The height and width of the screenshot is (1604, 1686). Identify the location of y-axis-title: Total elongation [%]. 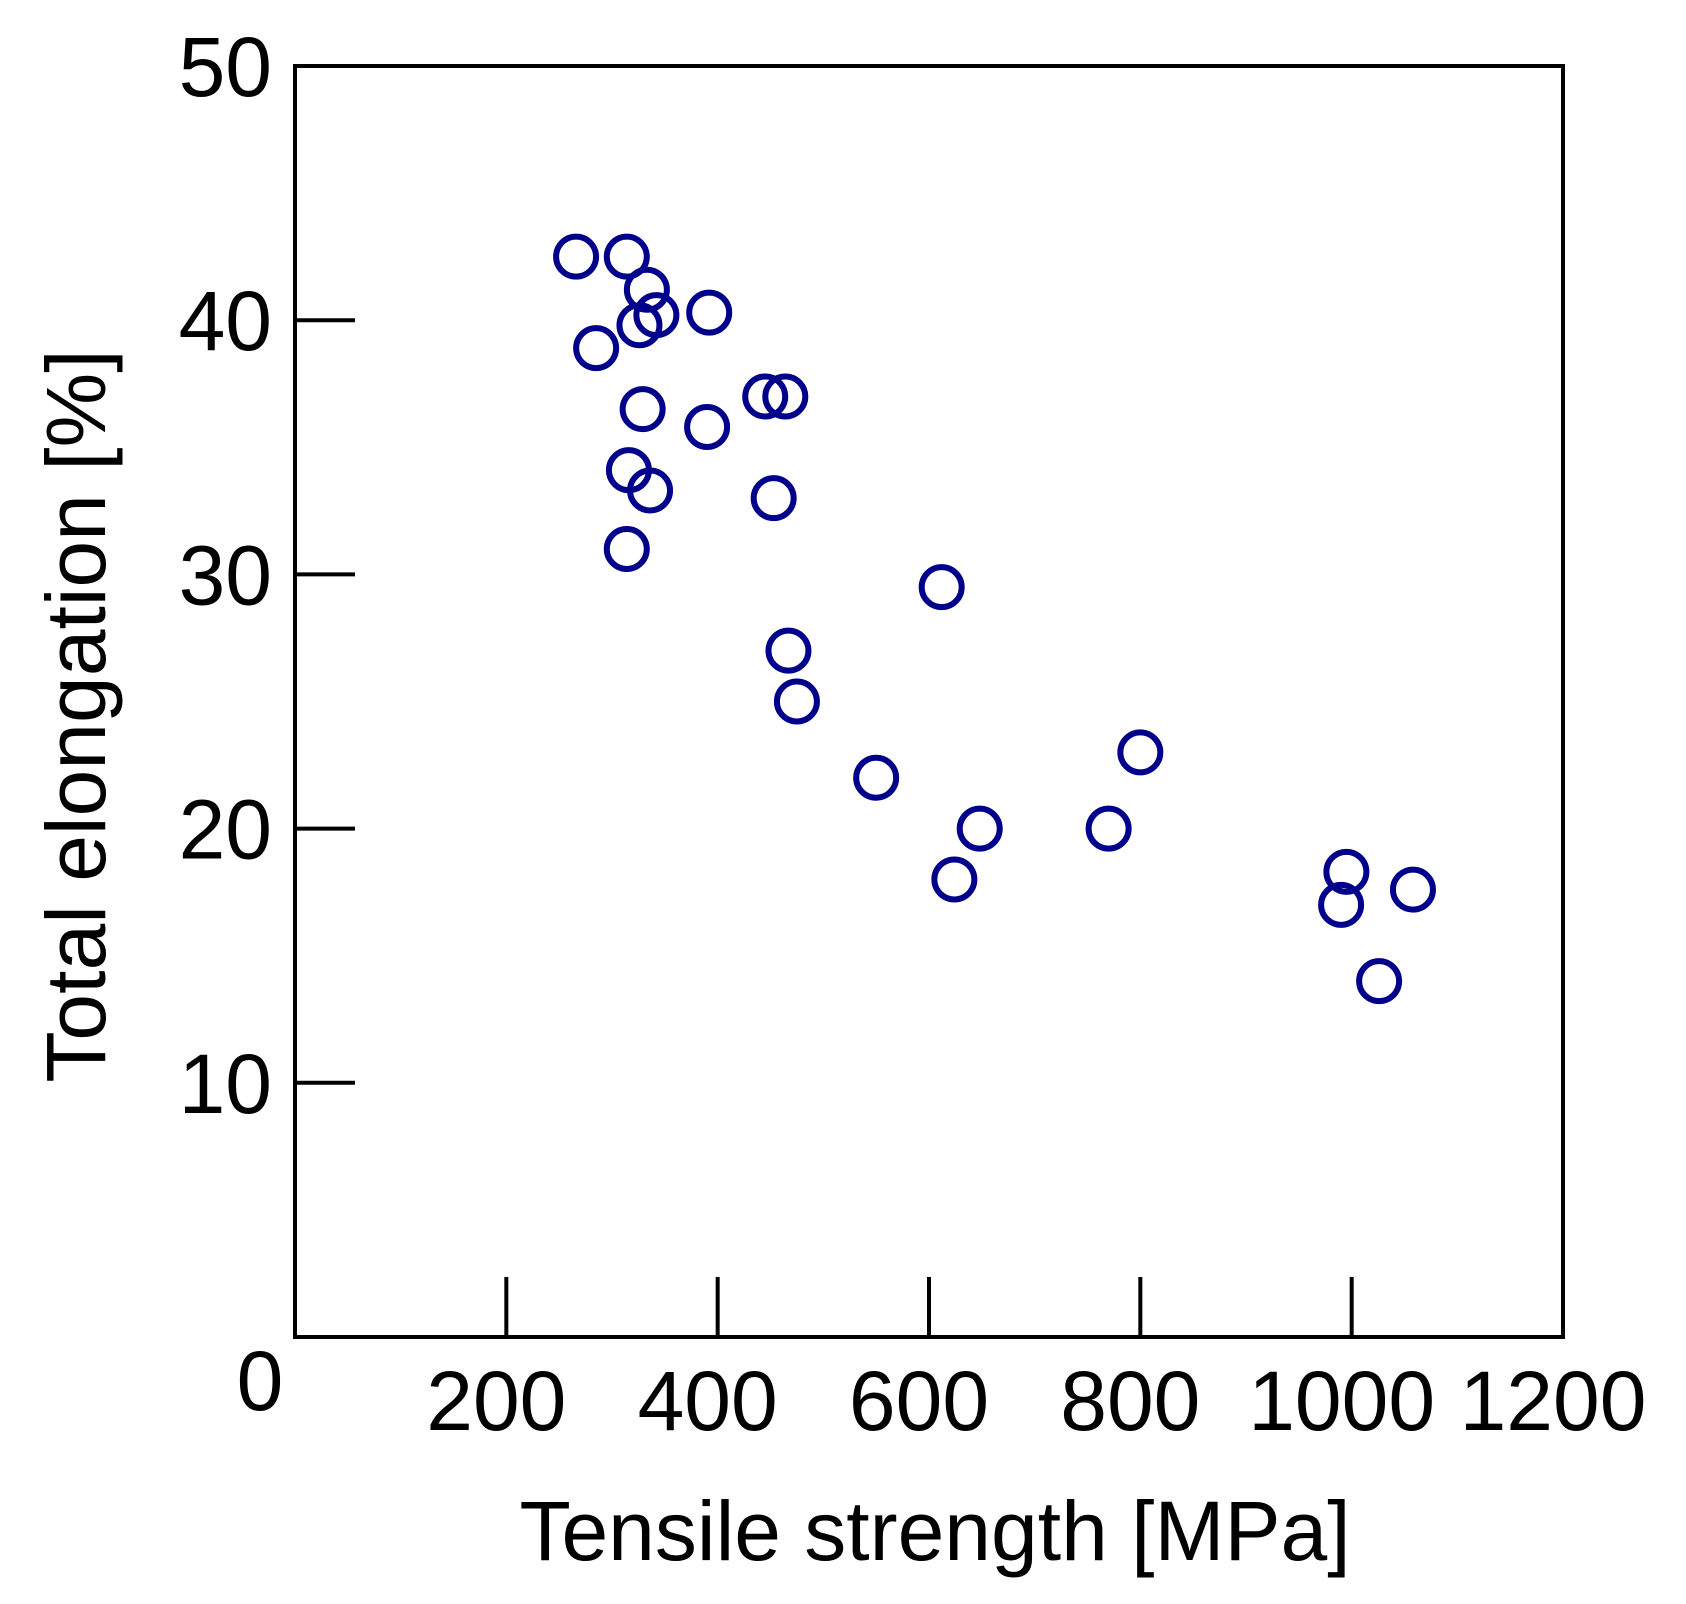
(76, 715).